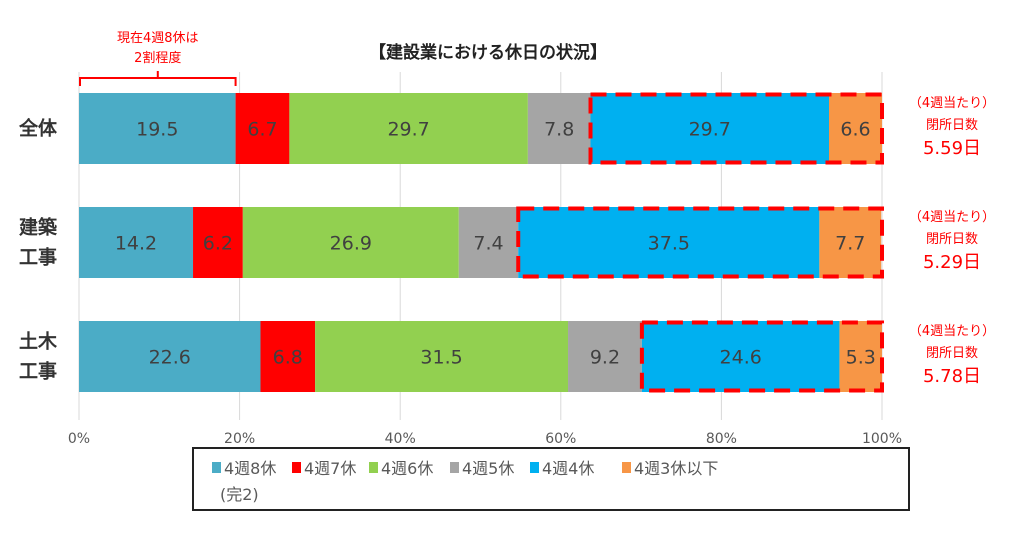 The height and width of the screenshot is (538, 1024). I want to click on data-label: 7.8, so click(559, 130).